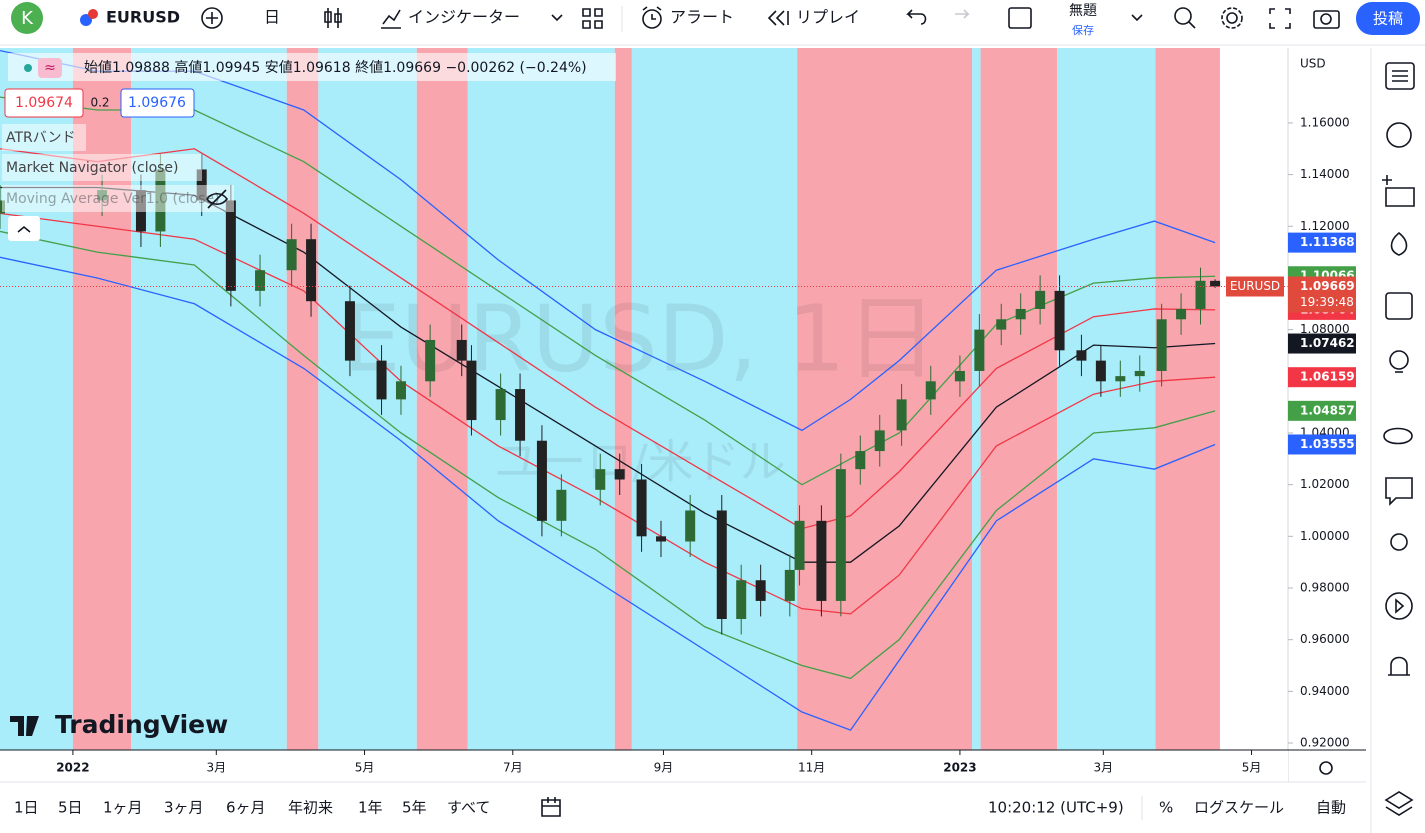  I want to click on indicator-label: Moving Average Ver1.0 (close), so click(113, 199).